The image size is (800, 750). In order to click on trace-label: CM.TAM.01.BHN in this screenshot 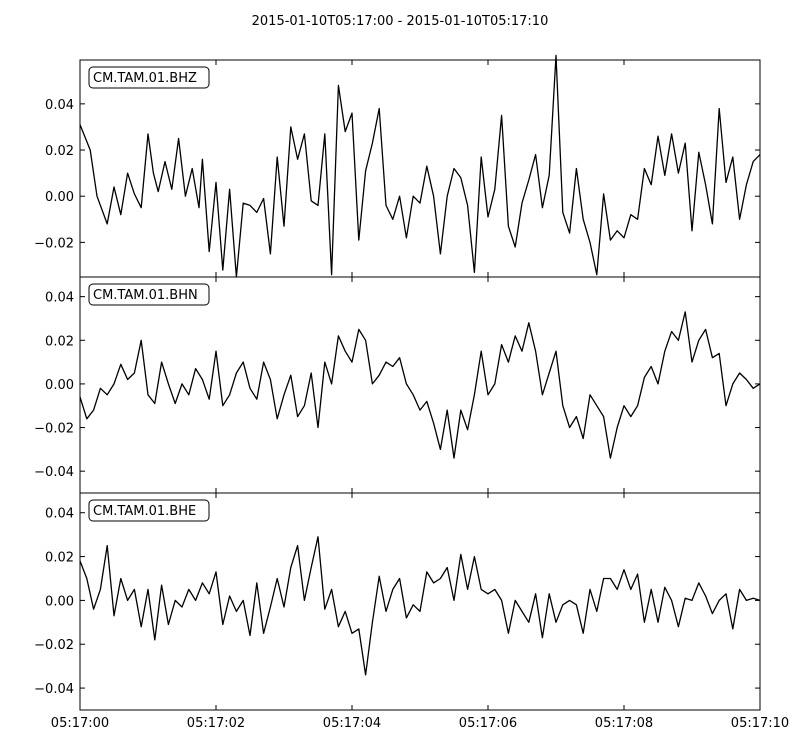, I will do `click(145, 295)`.